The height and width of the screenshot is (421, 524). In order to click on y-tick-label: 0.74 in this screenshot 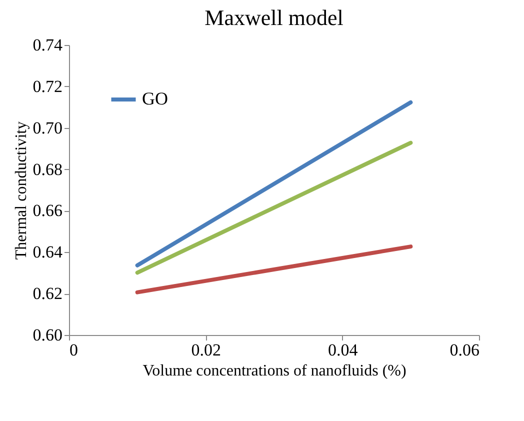, I will do `click(47, 45)`.